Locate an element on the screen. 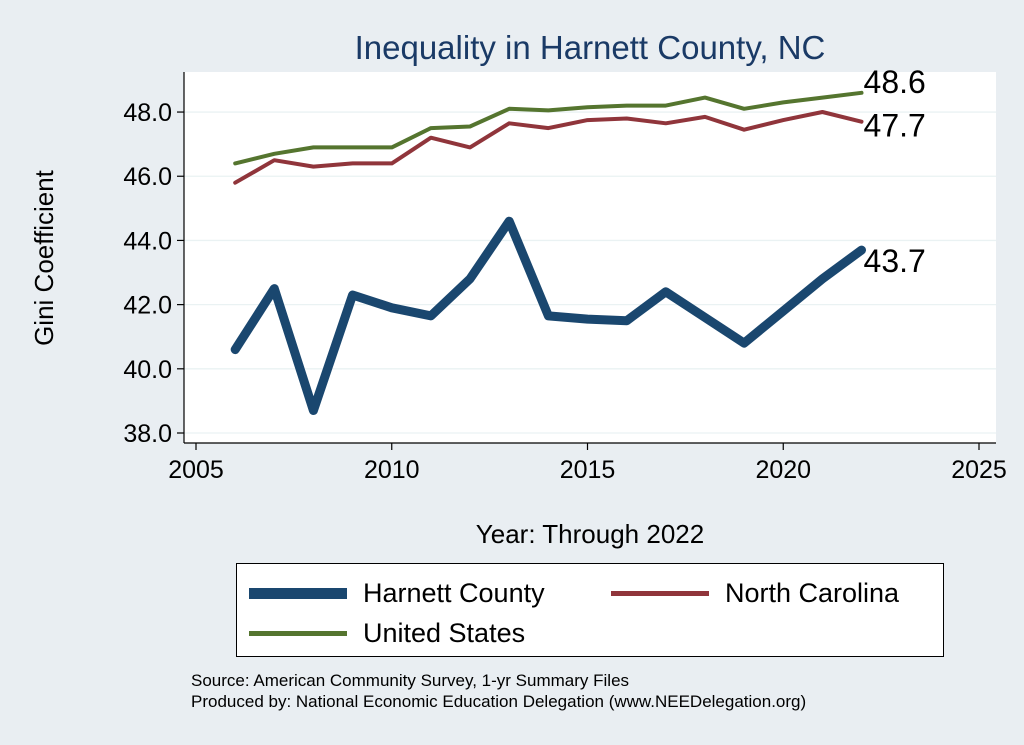 The image size is (1024, 745). series-line-north-carolina is located at coordinates (548, 147).